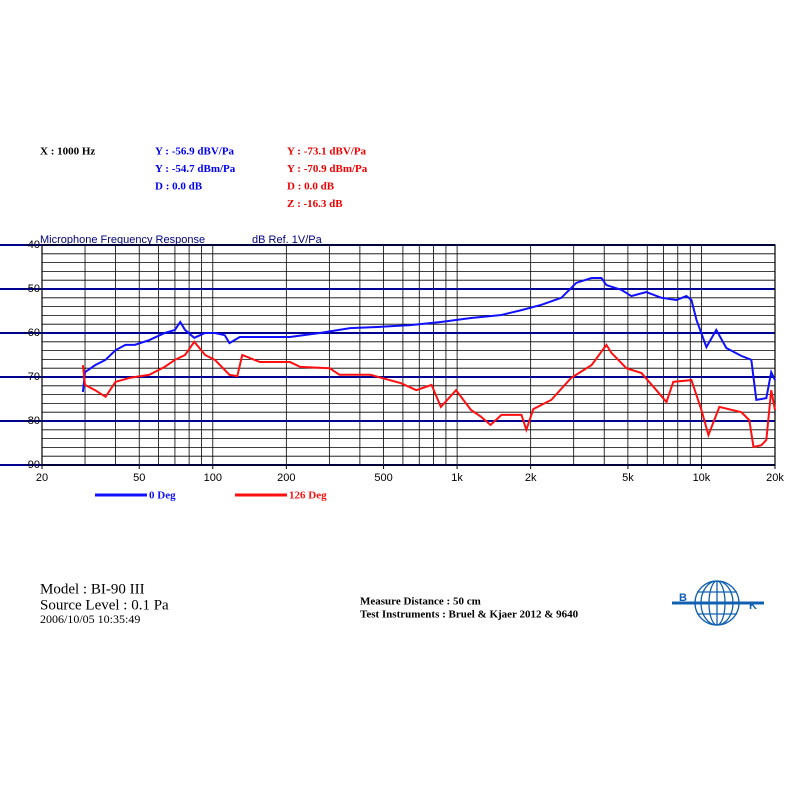  Describe the element at coordinates (32, 333) in the screenshot. I see `y-tick-label: -60` at that location.